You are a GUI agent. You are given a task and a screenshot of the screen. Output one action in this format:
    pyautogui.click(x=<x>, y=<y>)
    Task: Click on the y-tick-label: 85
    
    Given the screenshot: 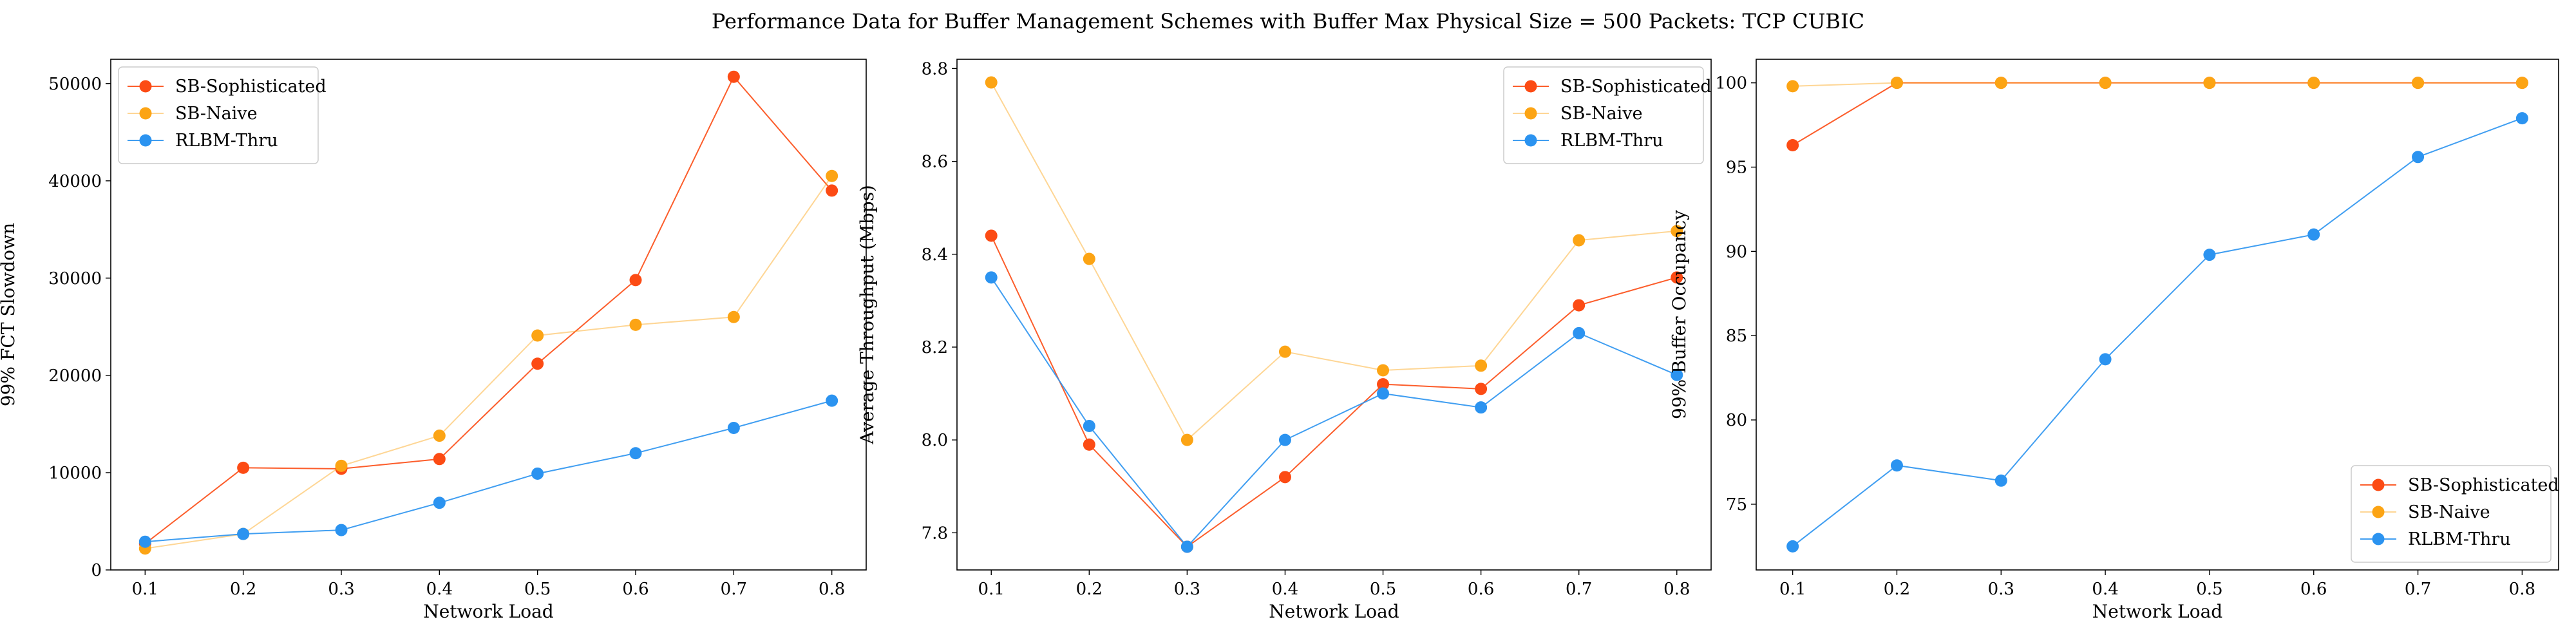 What is the action you would take?
    pyautogui.click(x=1737, y=336)
    